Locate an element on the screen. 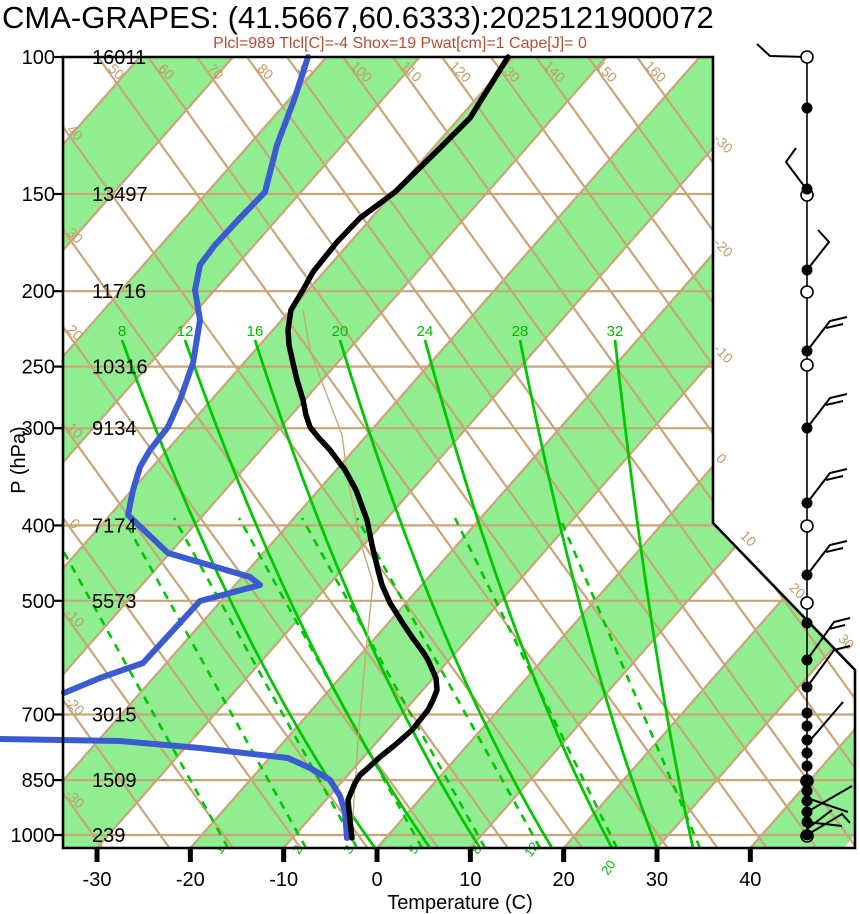 The width and height of the screenshot is (860, 914). moist-adiabat-label: 20 is located at coordinates (340, 331).